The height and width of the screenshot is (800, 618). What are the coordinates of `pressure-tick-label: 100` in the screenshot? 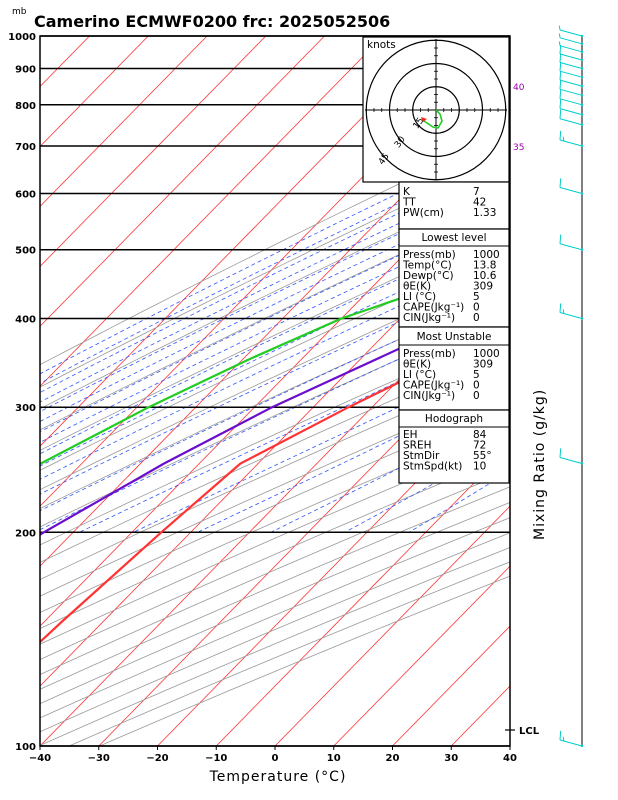 It's located at (25, 747).